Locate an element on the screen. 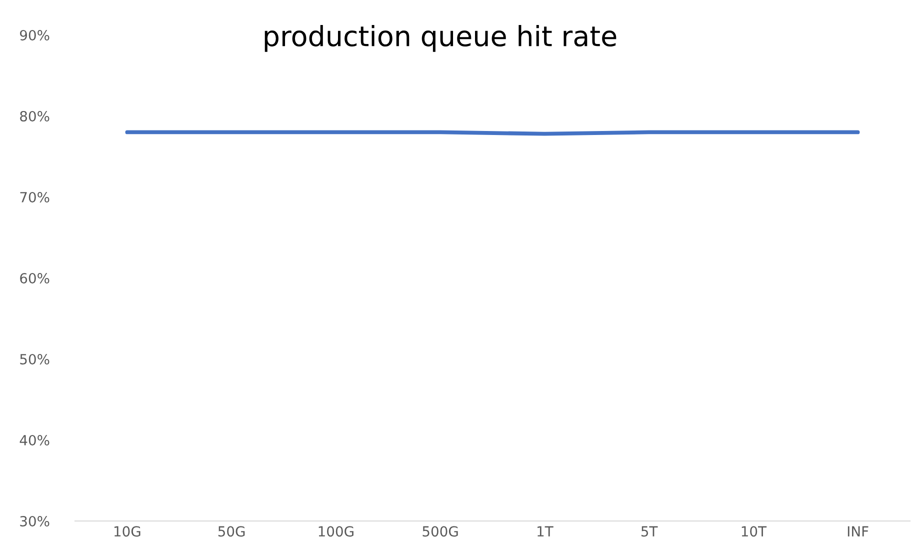 The image size is (920, 560). x-tick-label: 10T is located at coordinates (754, 531).